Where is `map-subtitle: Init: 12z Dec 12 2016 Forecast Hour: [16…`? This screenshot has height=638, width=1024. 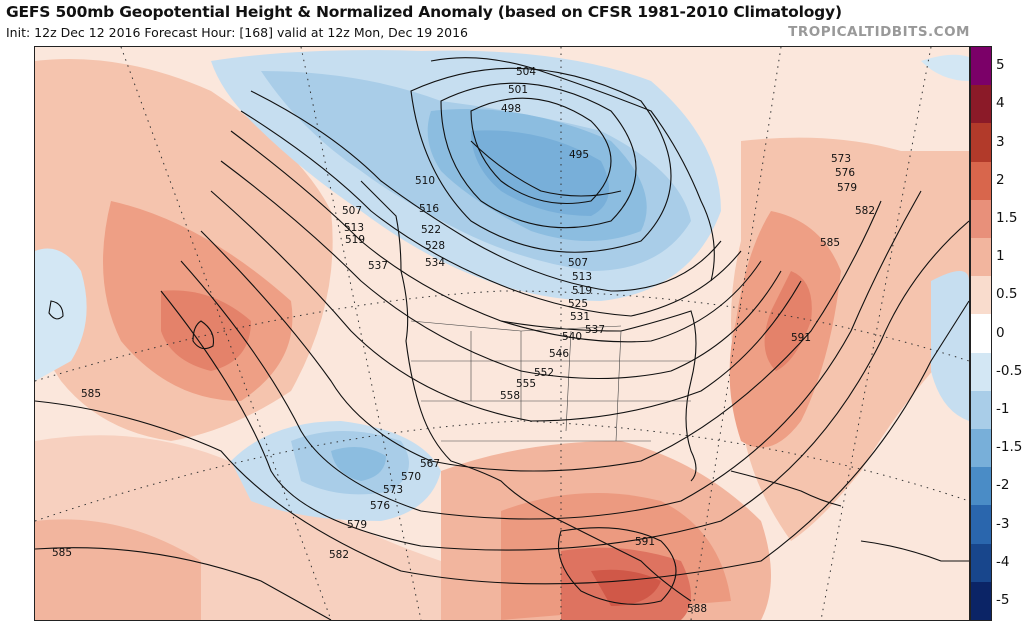 map-subtitle: Init: 12z Dec 12 2016 Forecast Hour: [16… is located at coordinates (237, 32).